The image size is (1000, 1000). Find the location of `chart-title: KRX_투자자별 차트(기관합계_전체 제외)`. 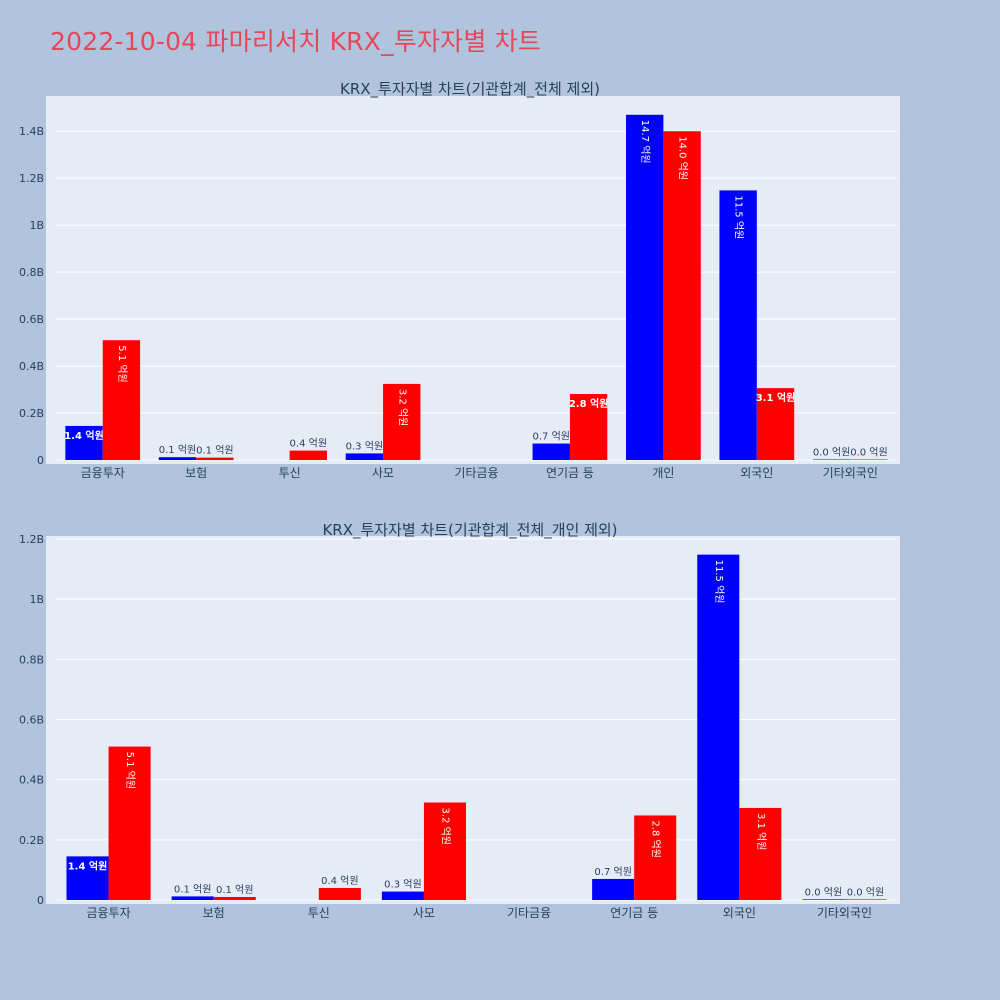

chart-title: KRX_투자자별 차트(기관합계_전체 제외) is located at coordinates (470, 89).